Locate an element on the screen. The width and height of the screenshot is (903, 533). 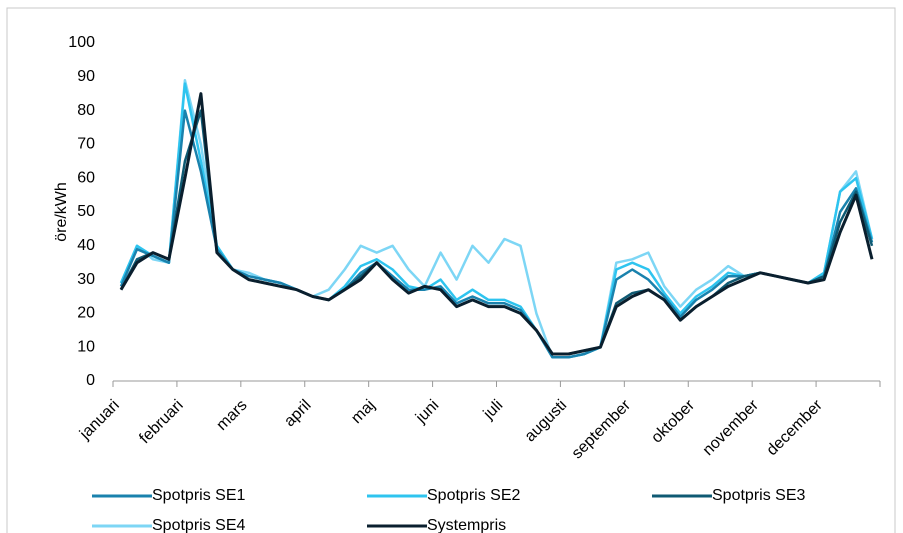
y-tick-label: 0 is located at coordinates (90, 380).